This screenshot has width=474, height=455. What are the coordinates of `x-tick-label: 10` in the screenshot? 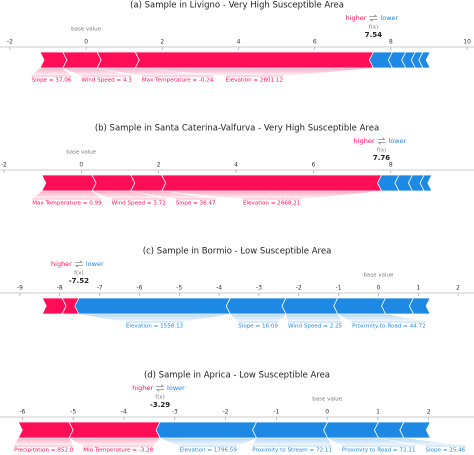 It's located at (467, 42).